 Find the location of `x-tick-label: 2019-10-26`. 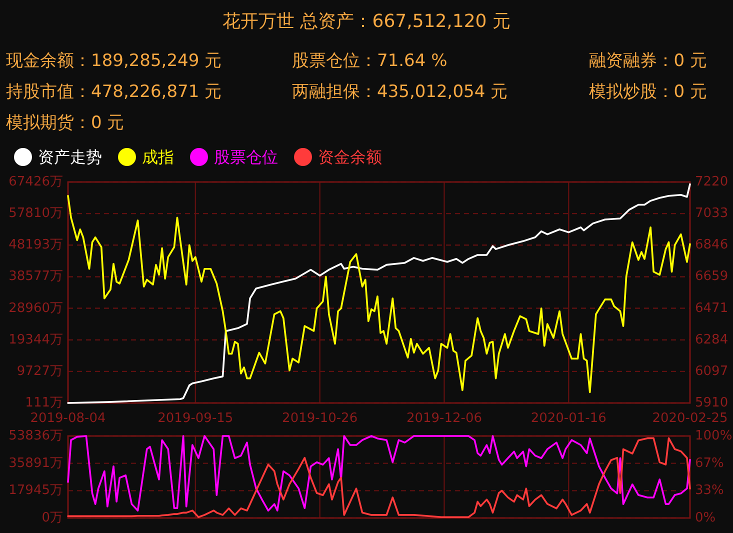

x-tick-label: 2019-10-26 is located at coordinates (320, 418).